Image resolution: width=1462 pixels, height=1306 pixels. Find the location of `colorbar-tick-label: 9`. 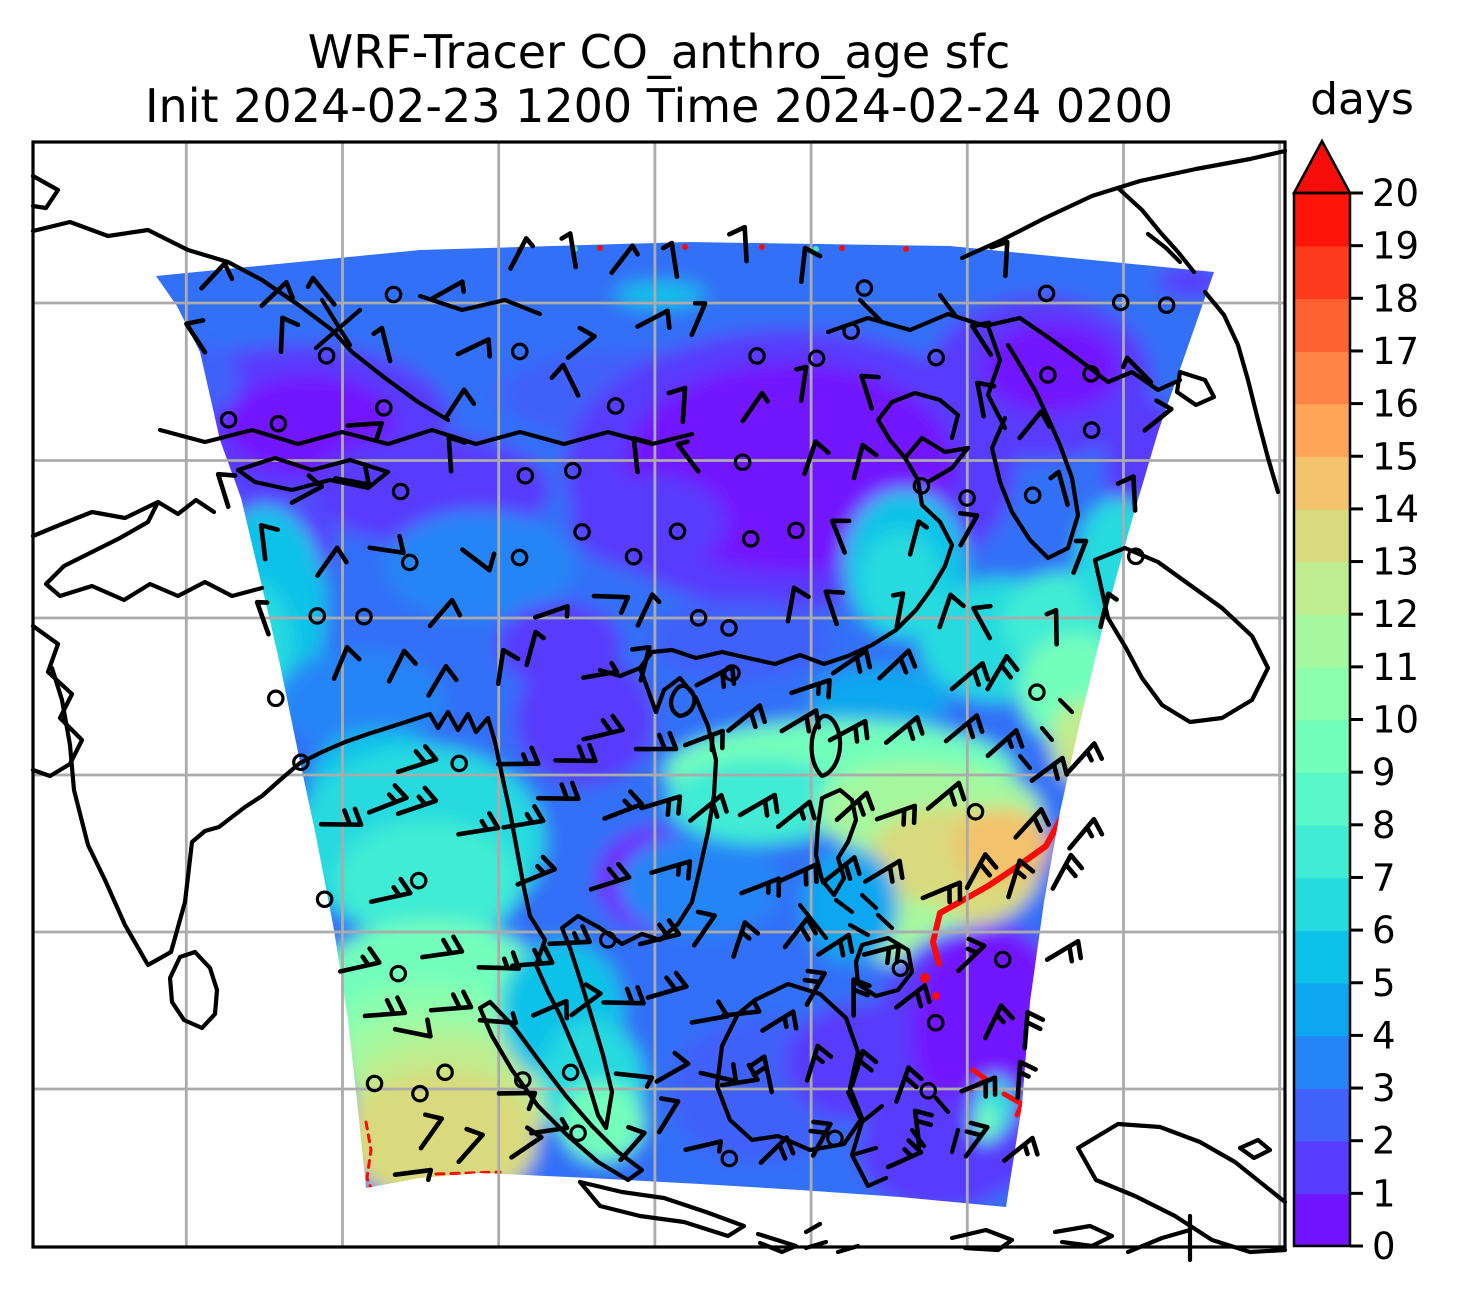

colorbar-tick-label: 9 is located at coordinates (1384, 772).